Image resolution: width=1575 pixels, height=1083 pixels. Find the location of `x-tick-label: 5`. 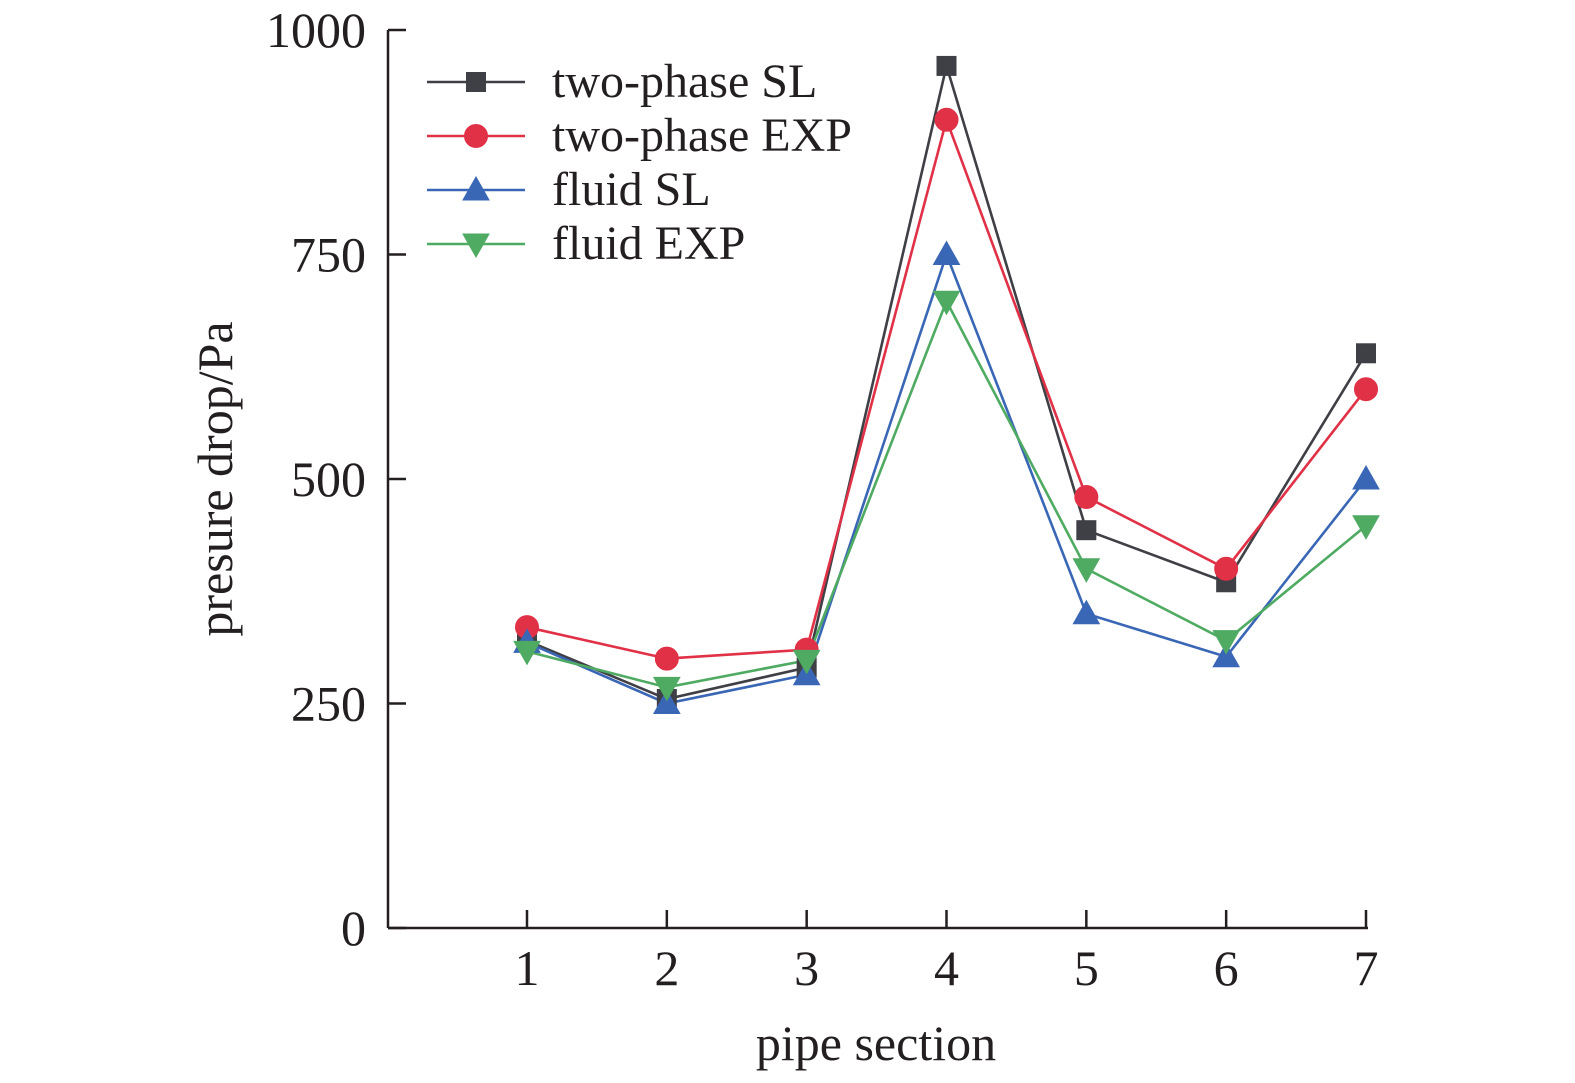

x-tick-label: 5 is located at coordinates (1086, 968).